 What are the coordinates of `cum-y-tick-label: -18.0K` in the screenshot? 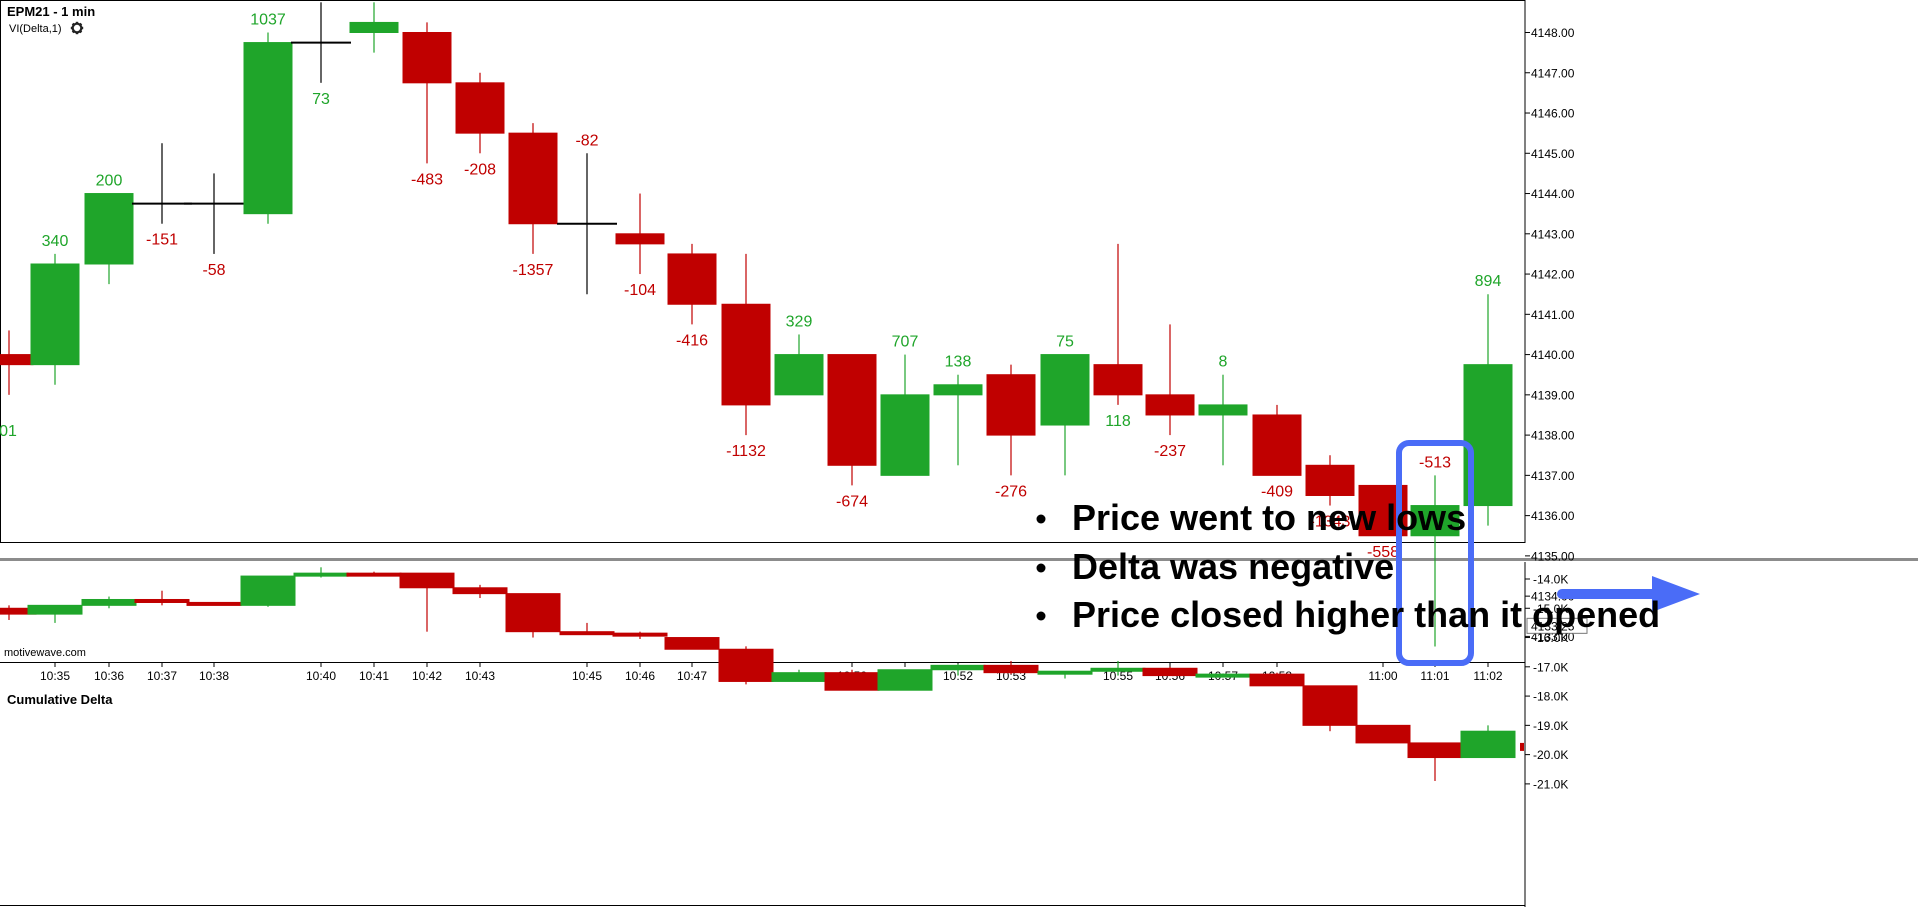 It's located at (1550, 697).